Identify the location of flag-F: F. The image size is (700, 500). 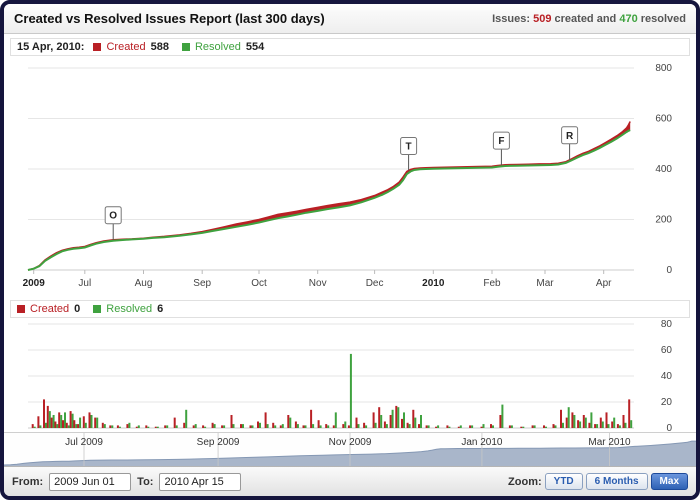
(501, 148).